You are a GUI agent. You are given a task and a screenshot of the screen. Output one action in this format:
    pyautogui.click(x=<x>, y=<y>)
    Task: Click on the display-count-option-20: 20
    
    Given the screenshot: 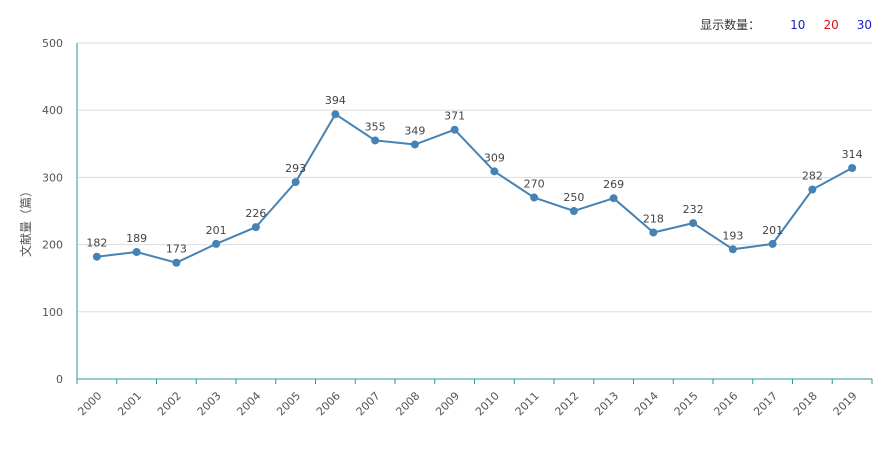 What is the action you would take?
    pyautogui.click(x=831, y=24)
    